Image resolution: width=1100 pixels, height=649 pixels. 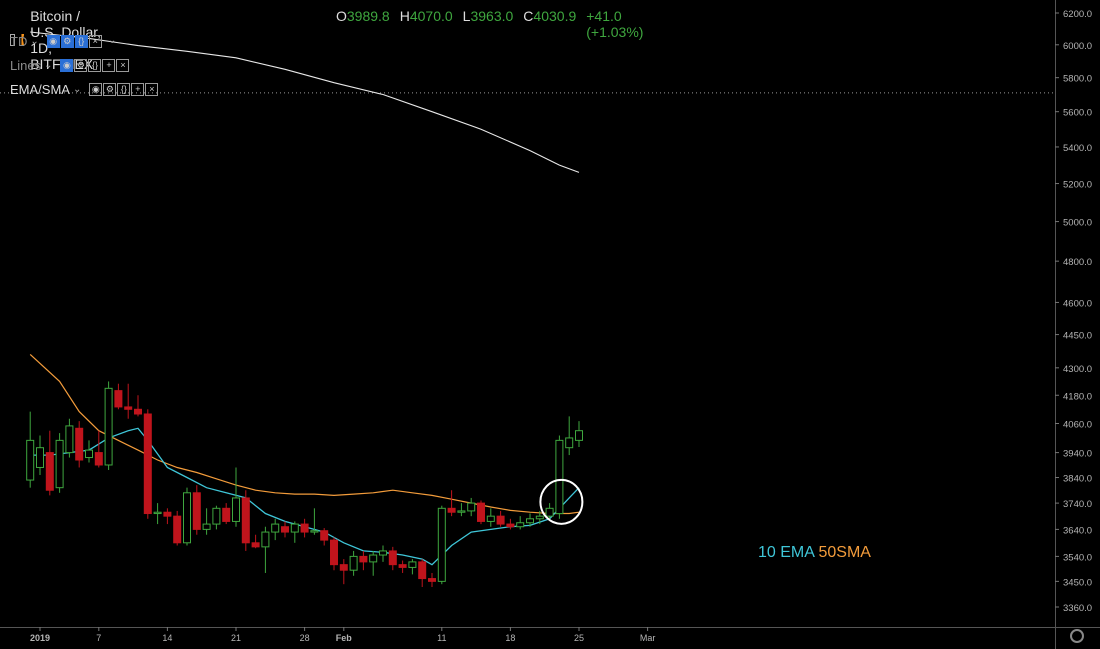 What do you see at coordinates (431, 16) in the screenshot?
I see `high-value: 4070.0` at bounding box center [431, 16].